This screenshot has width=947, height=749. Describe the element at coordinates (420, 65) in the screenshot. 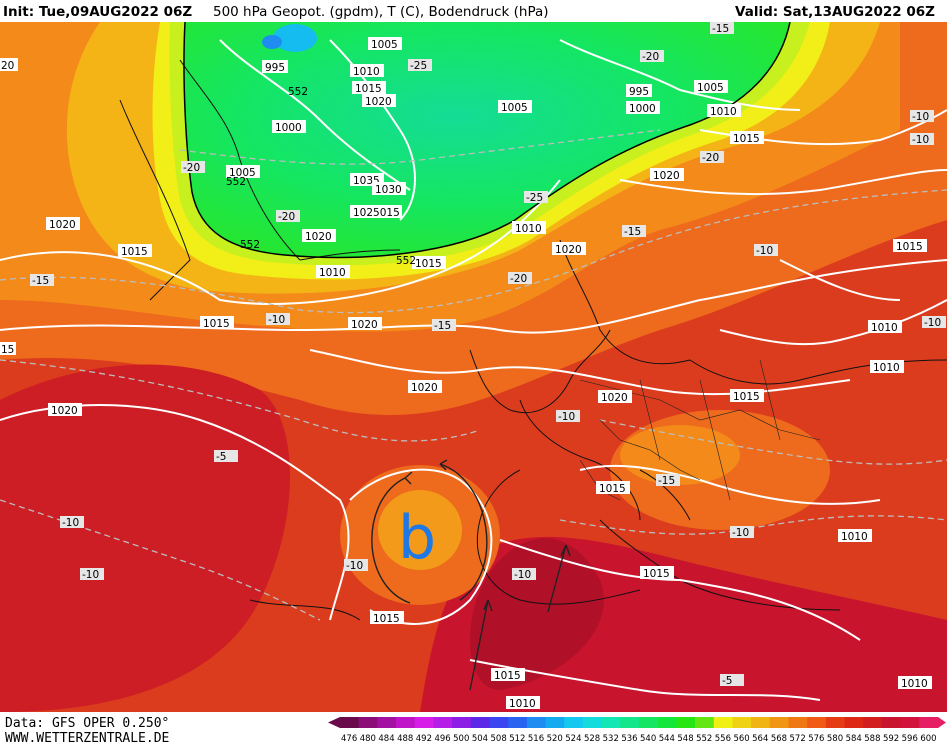

I see `temp-label: -25` at that location.